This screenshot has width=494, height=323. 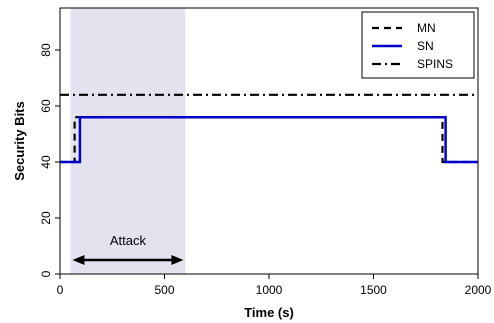 I want to click on legend: MN SN SPINS, so click(x=418, y=45).